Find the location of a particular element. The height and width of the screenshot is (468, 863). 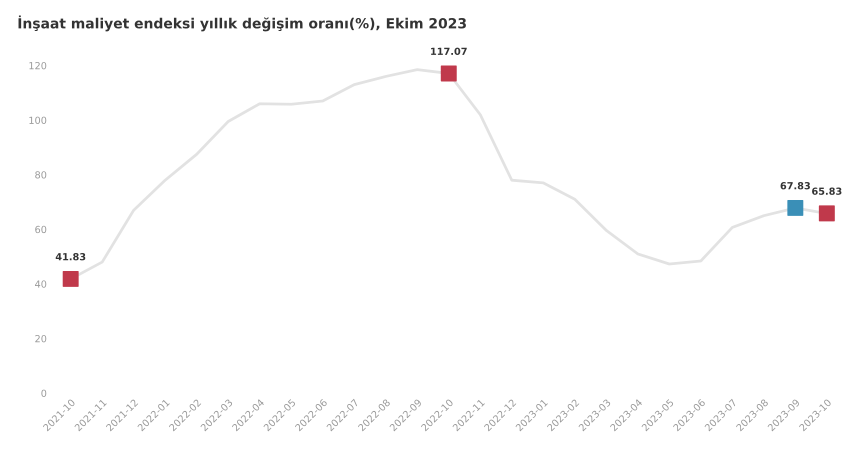

data-label: 117.07 is located at coordinates (449, 51).